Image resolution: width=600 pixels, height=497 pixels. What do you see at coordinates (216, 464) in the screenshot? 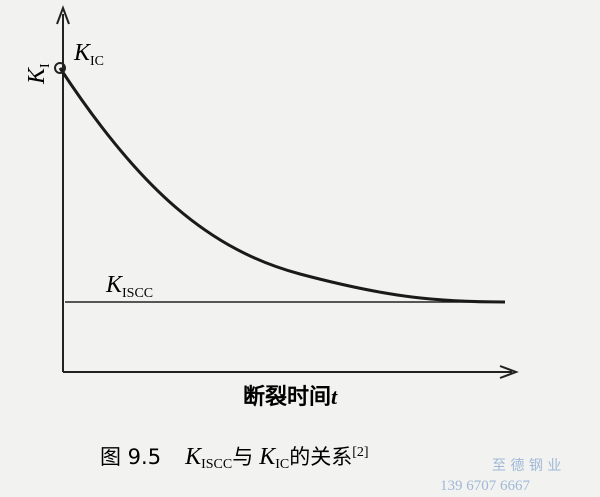
I see `caption-s1: ISCC` at bounding box center [216, 464].